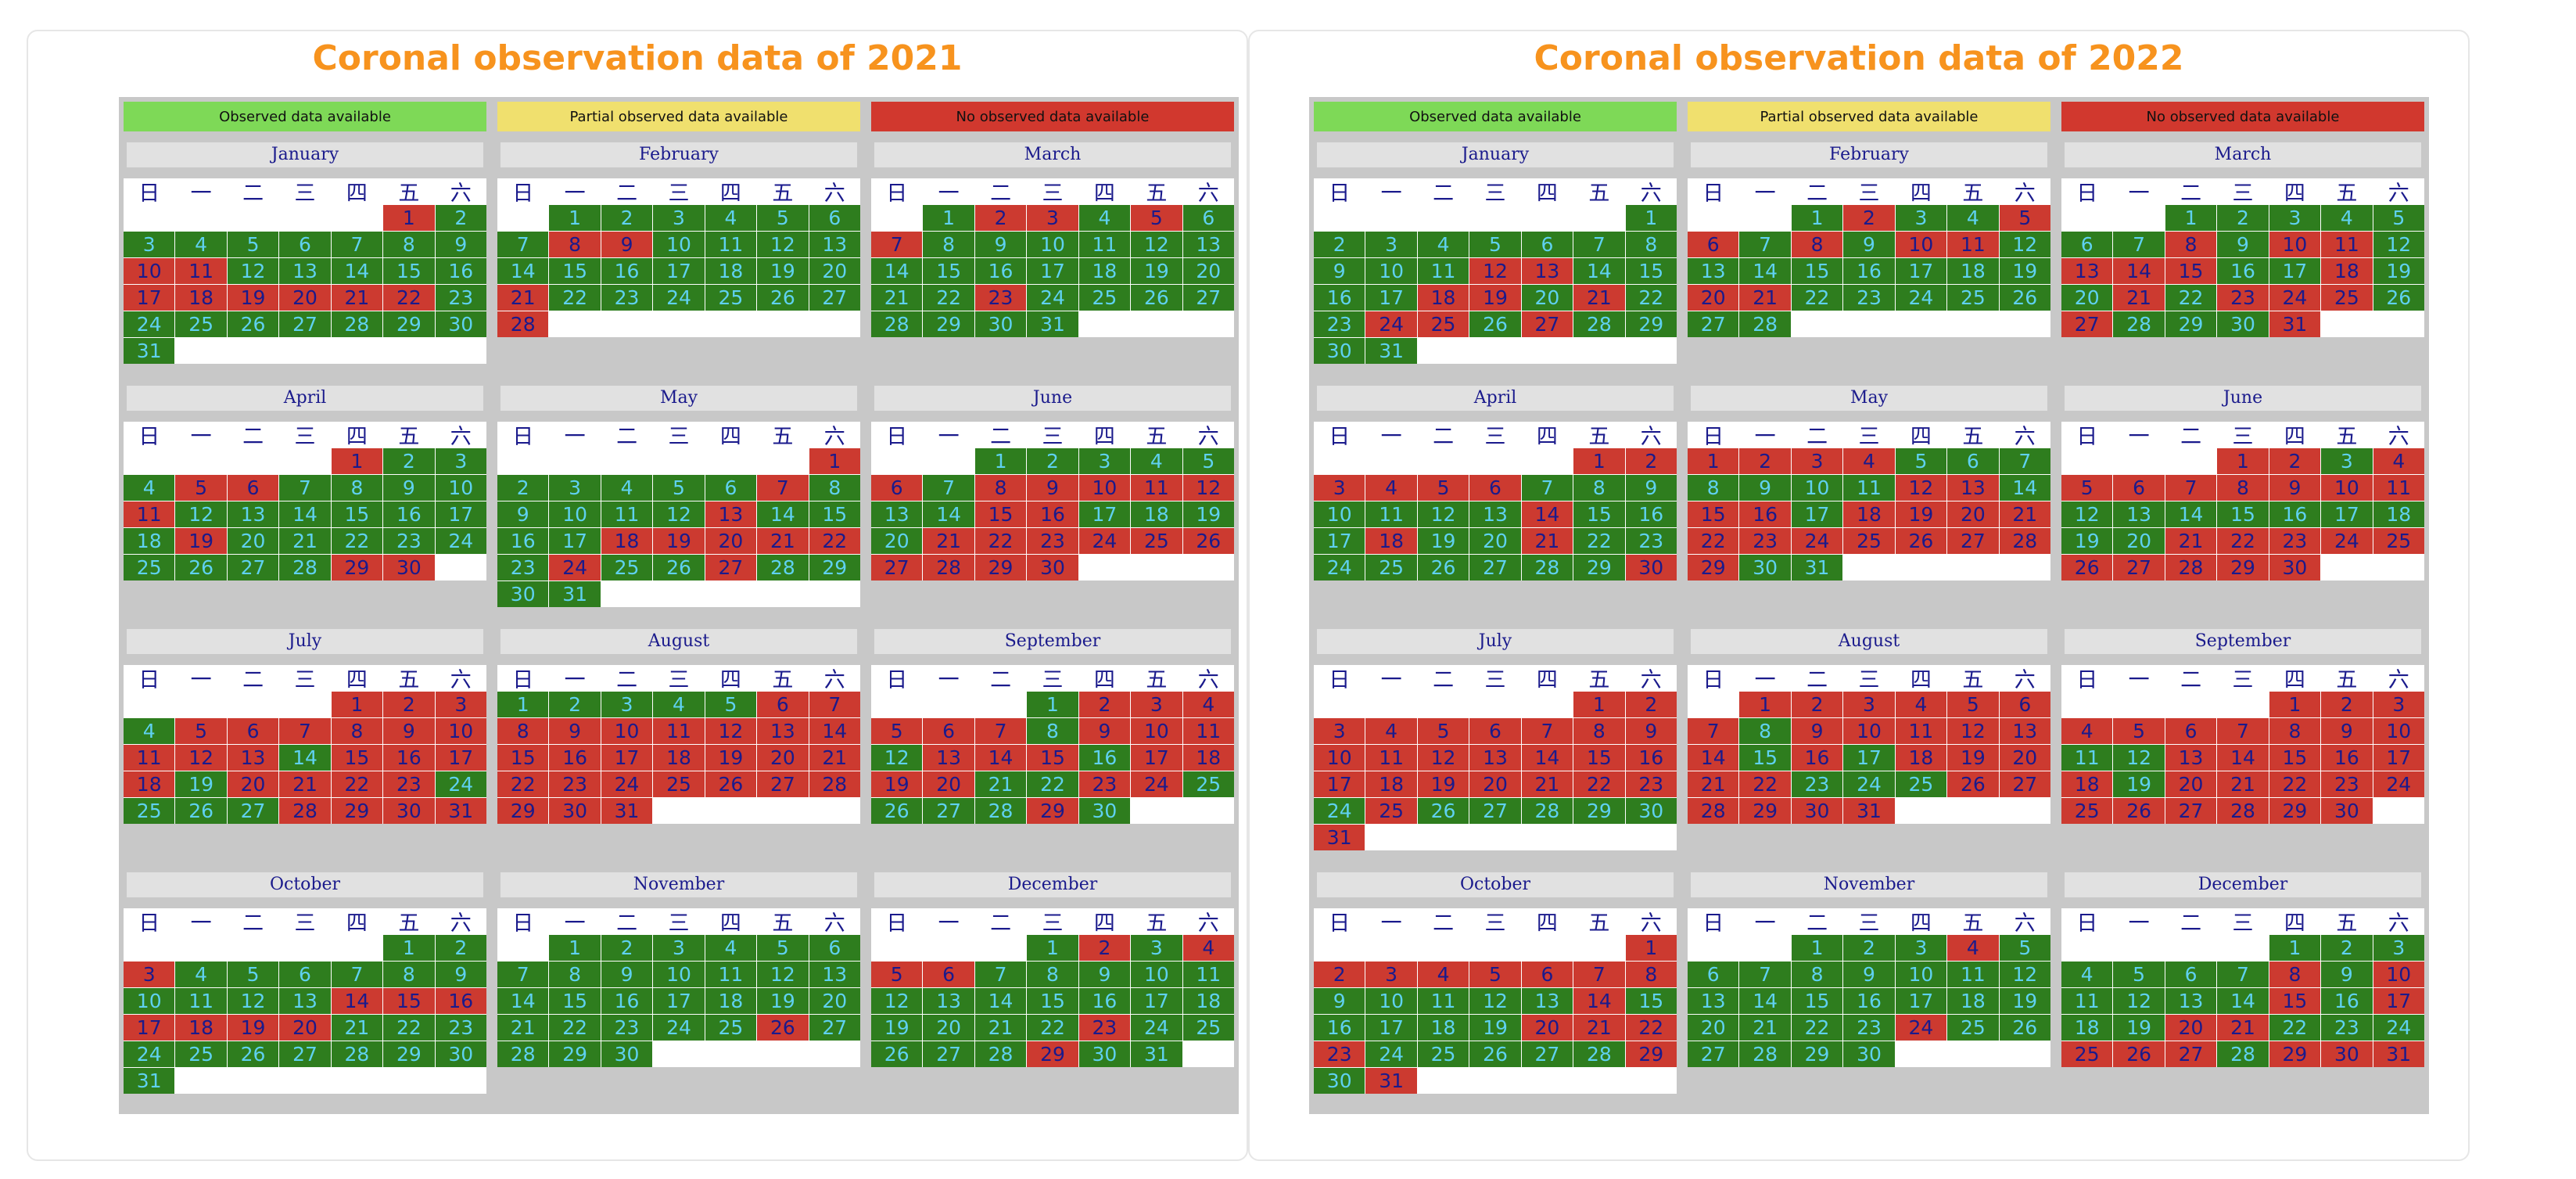  I want to click on day-cell: 19, so click(2024, 1001).